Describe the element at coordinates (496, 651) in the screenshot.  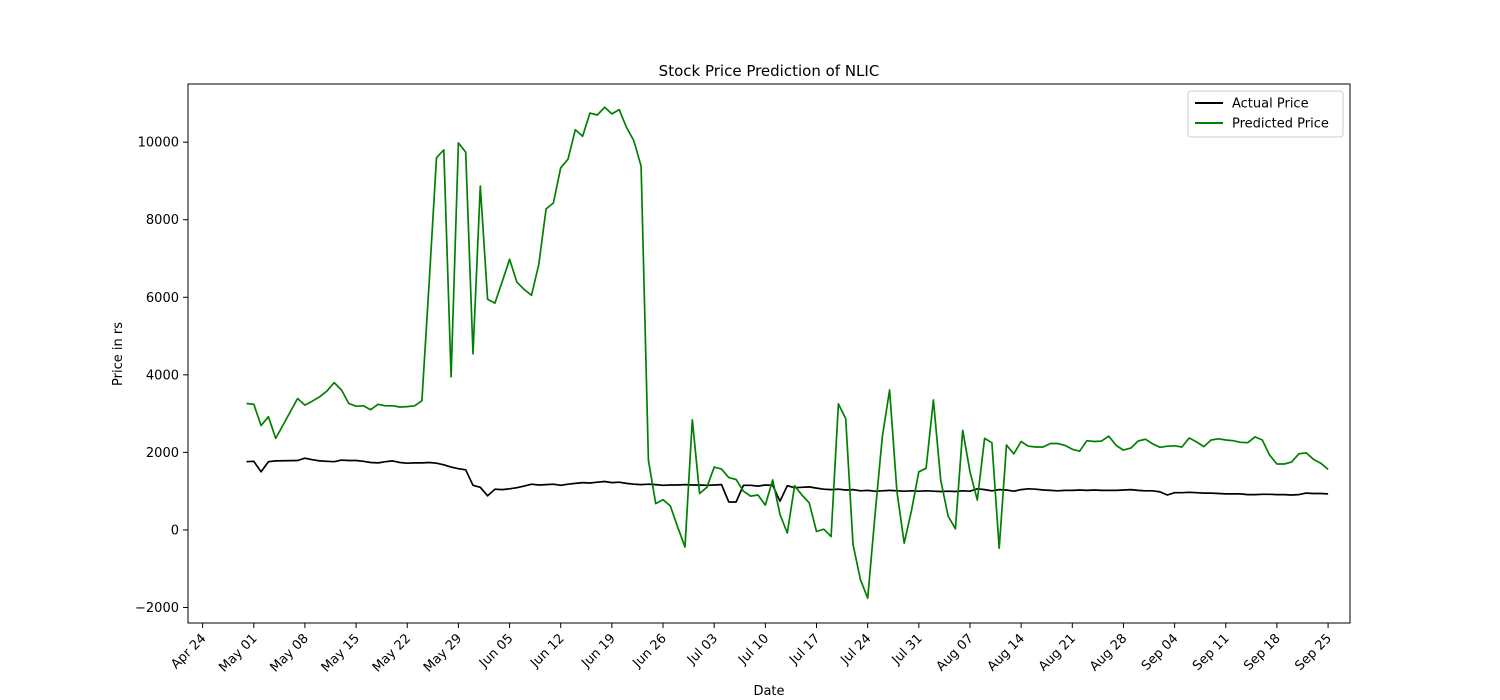
I see `x-tick-label: Jun 05` at that location.